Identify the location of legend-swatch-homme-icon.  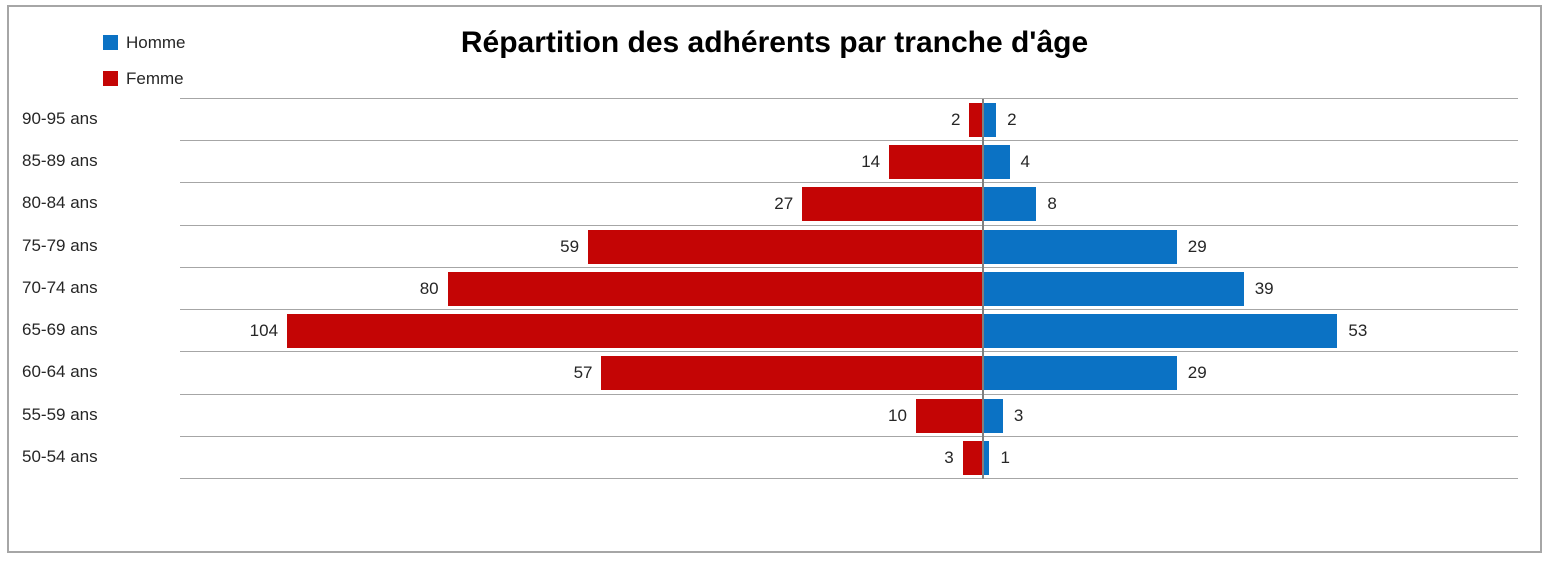
(110, 42).